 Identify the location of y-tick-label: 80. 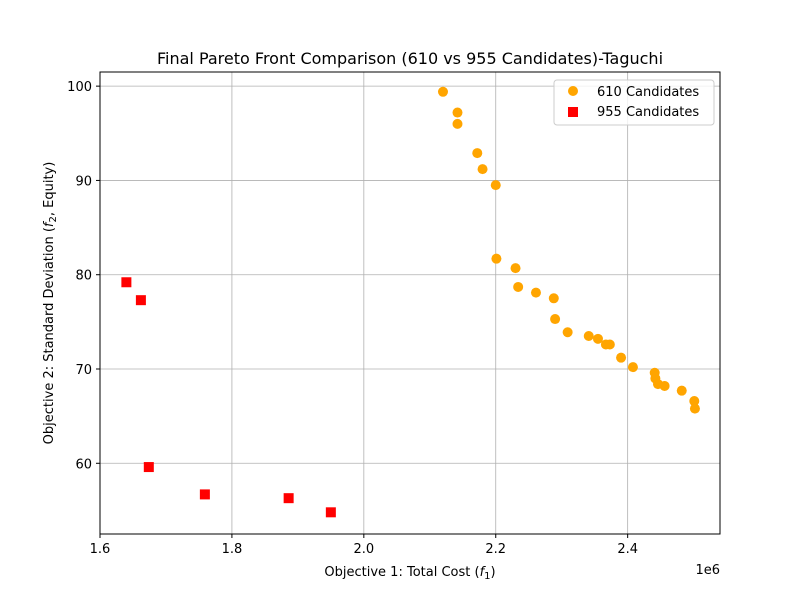
(83, 276).